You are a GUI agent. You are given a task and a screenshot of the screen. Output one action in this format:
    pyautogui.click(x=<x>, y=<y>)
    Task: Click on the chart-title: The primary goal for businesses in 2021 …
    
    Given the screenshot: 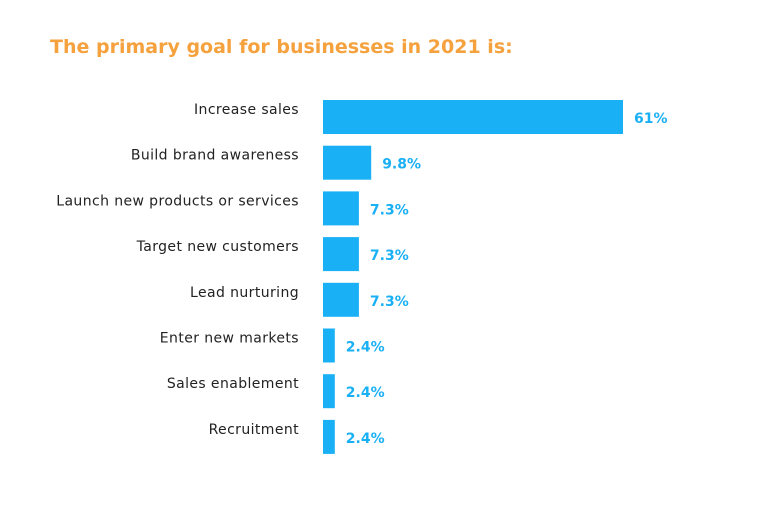 What is the action you would take?
    pyautogui.click(x=281, y=47)
    